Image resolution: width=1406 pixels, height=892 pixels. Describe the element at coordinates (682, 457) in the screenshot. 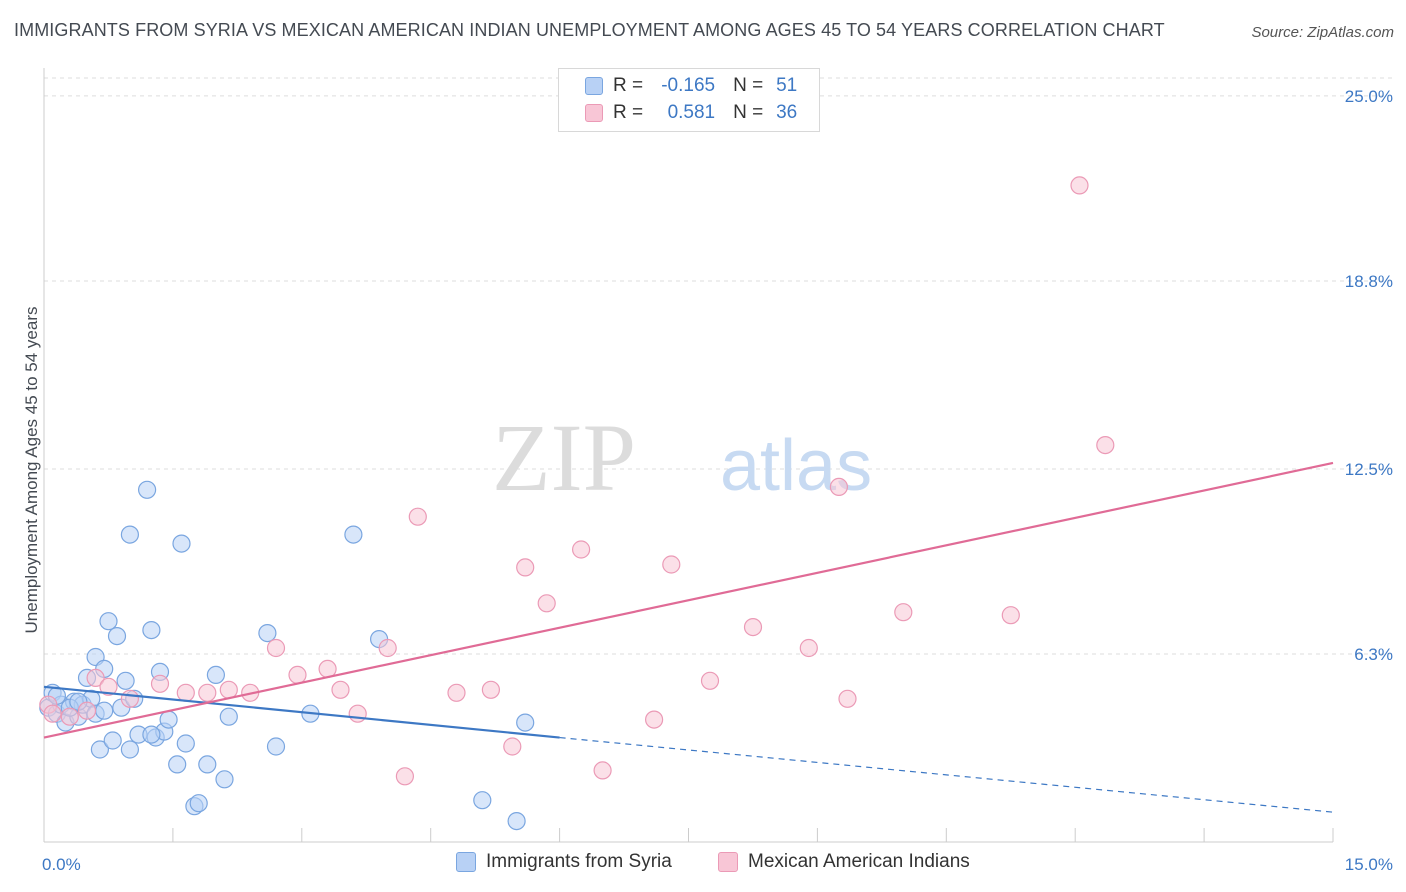

I see `watermark: ZIP atlas` at that location.